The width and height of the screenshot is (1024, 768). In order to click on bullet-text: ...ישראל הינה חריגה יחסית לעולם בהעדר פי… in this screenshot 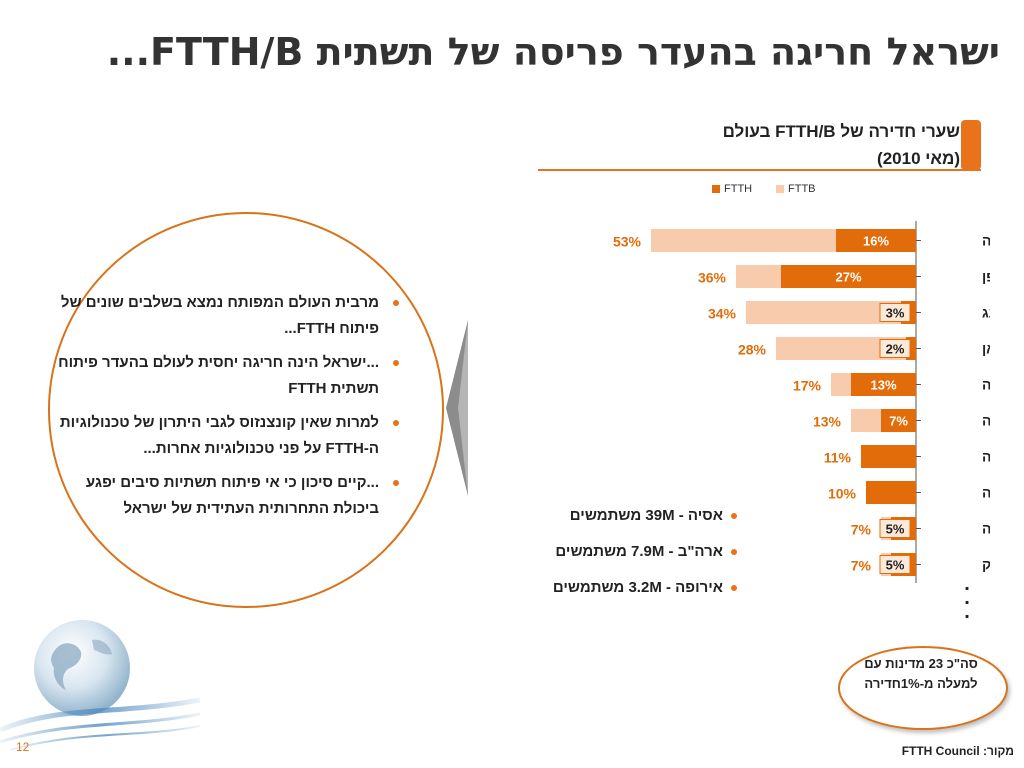, I will do `click(218, 375)`.